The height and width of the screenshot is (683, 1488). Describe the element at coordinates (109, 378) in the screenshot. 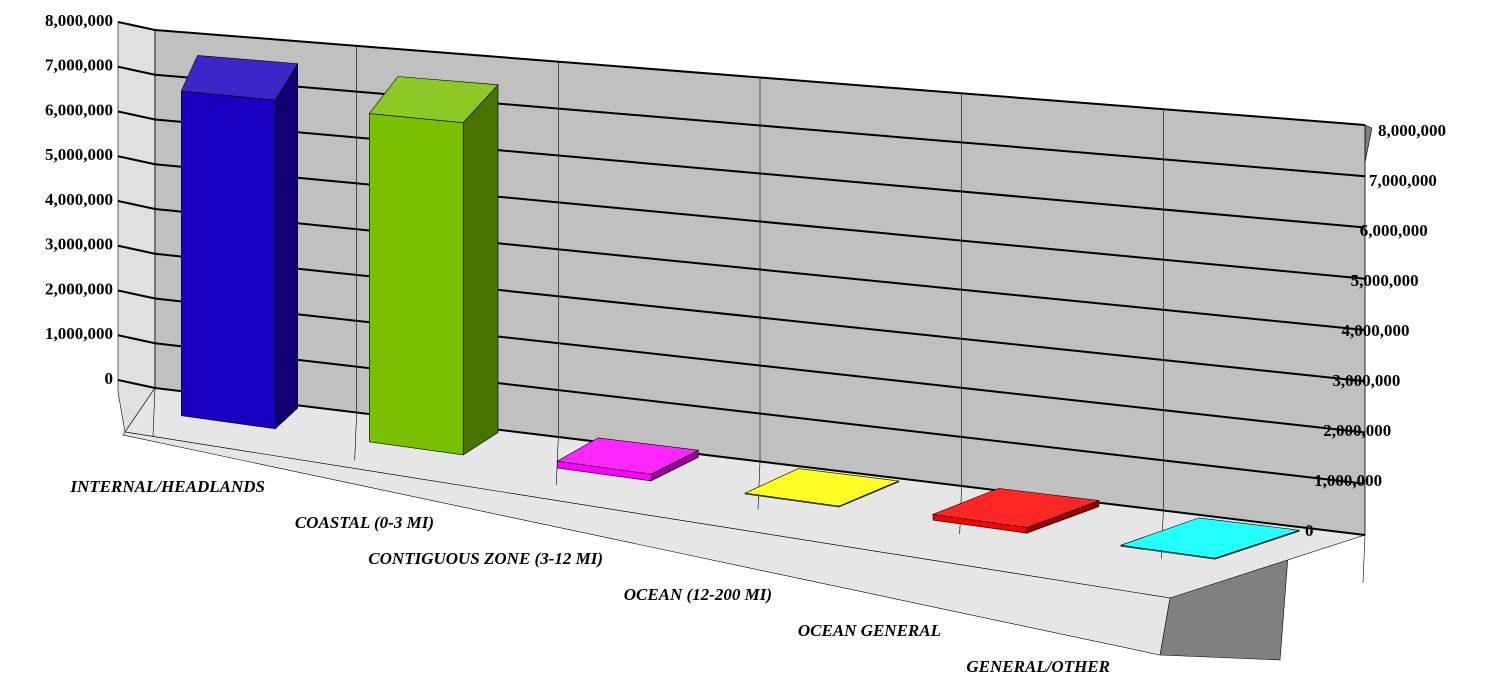

I see `y-tick-label: 0` at that location.